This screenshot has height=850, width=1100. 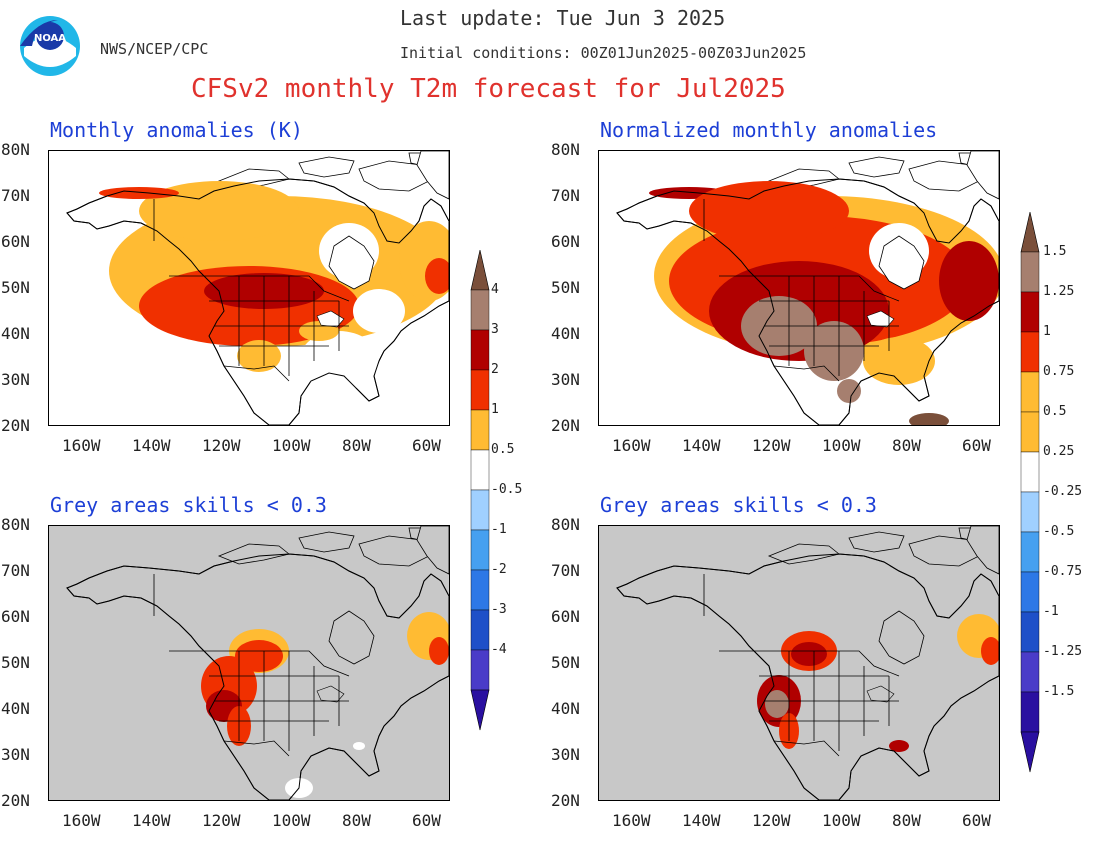 I want to click on panel-title-norm: Normalized monthly anomalies, so click(x=769, y=130).